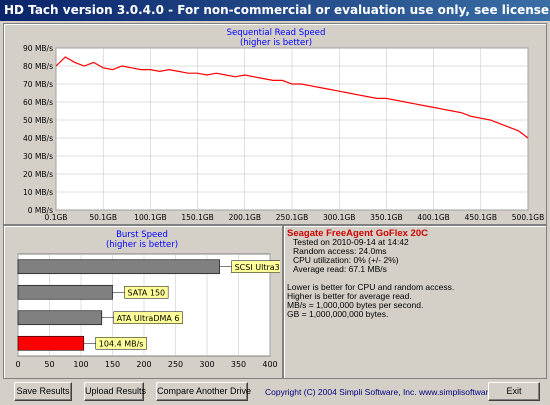 This screenshot has width=550, height=405. I want to click on seq-y-tick-label: 10 MB/s, so click(38, 192).